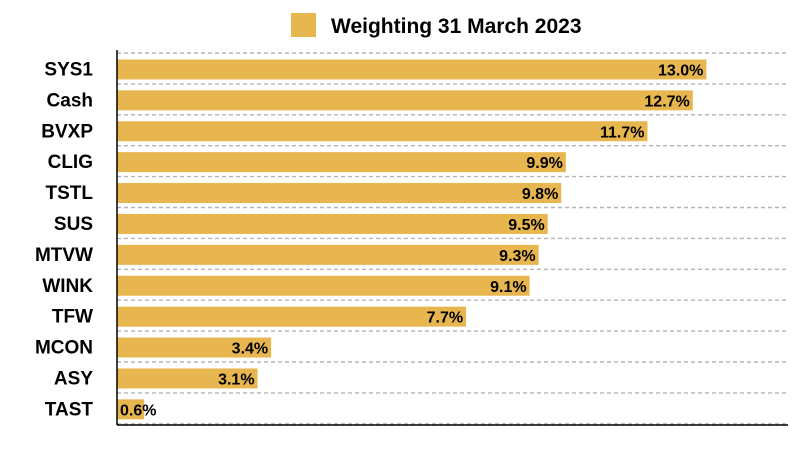  Describe the element at coordinates (69, 409) in the screenshot. I see `category-label: TAST` at that location.